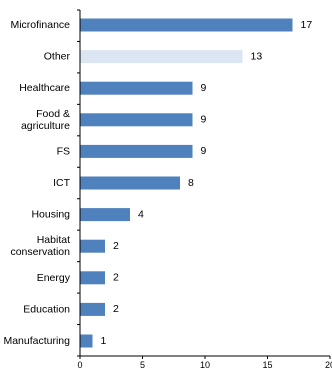  Describe the element at coordinates (267, 364) in the screenshot. I see `x-tick-label: 15` at that location.